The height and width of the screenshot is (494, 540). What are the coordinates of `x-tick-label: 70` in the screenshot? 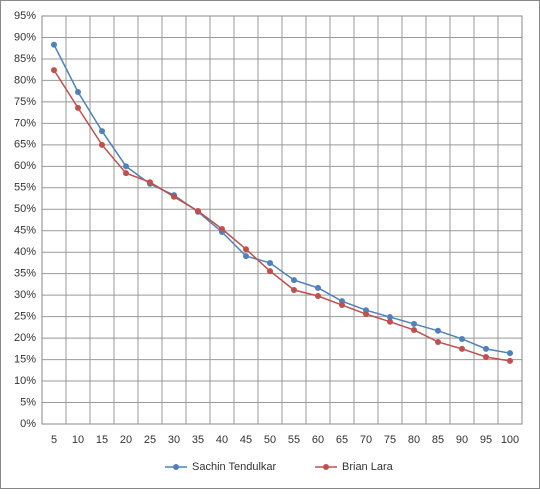 It's located at (366, 440).